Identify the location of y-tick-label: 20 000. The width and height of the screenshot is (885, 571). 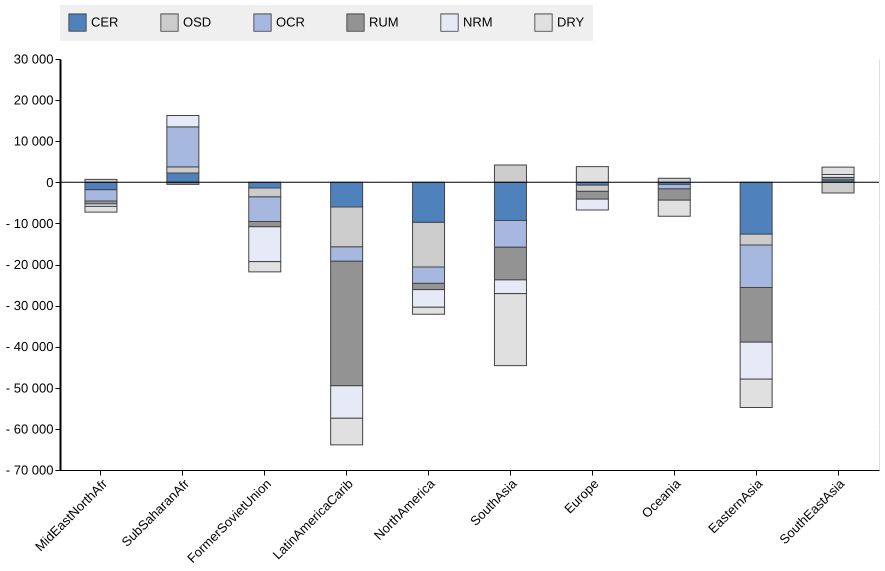
(34, 100).